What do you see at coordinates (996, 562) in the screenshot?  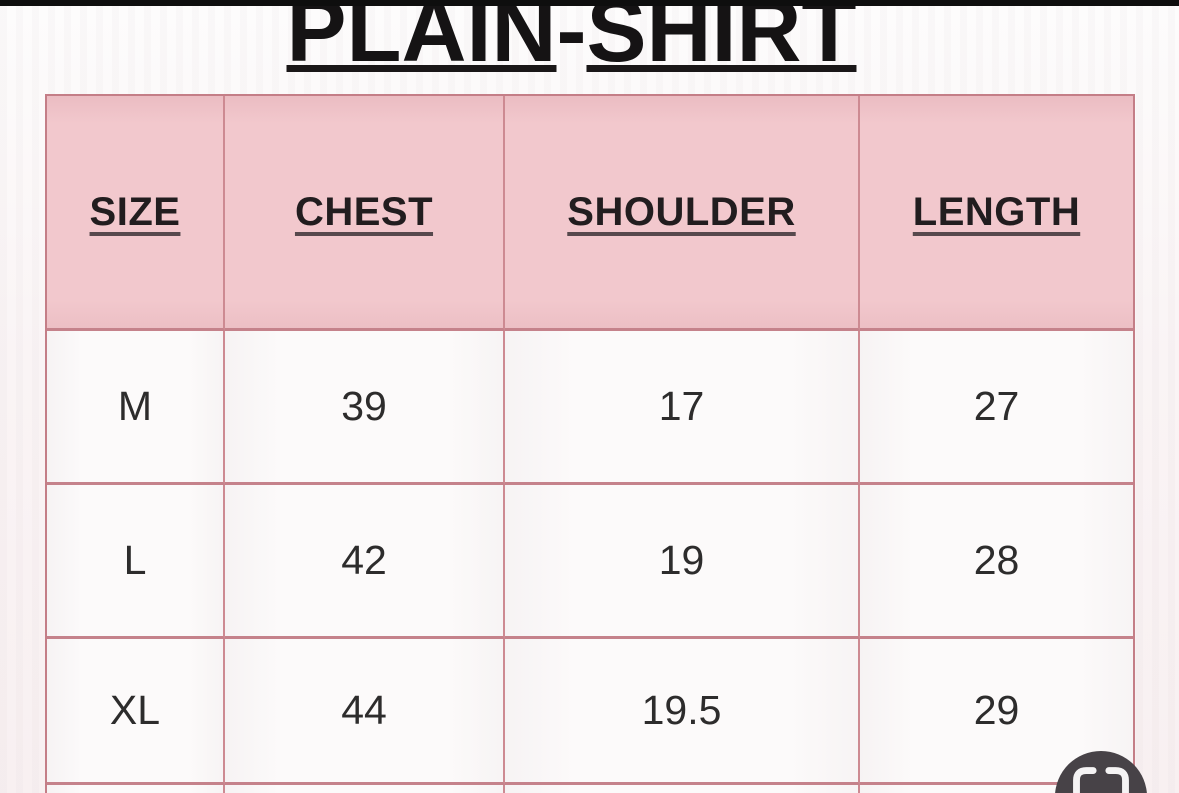 I see `cell-length-l: 28` at bounding box center [996, 562].